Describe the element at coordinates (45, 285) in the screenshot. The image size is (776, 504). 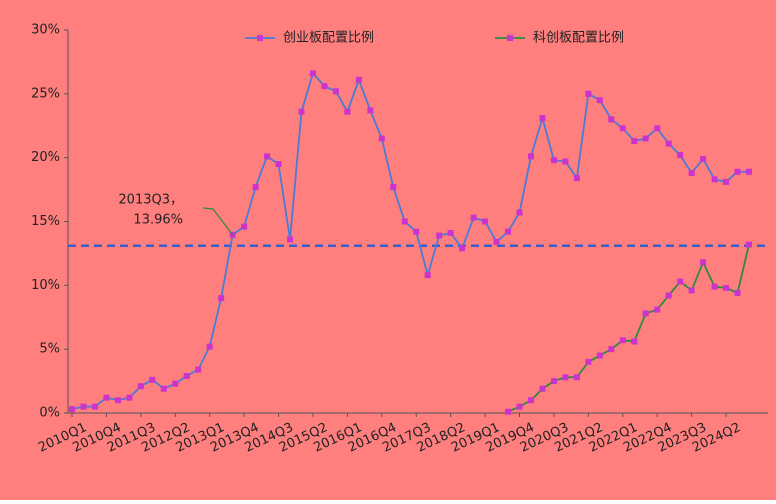
I see `y-tick-label: 10%` at that location.